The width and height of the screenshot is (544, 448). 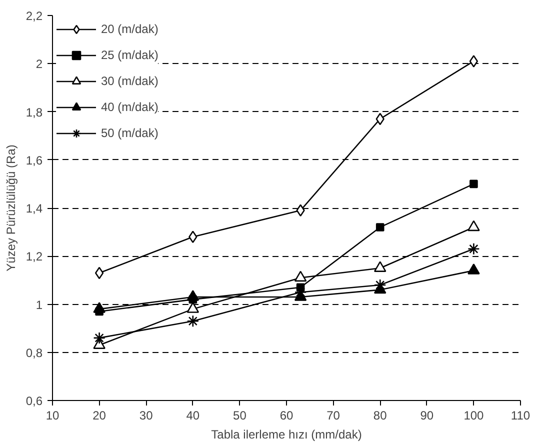 I want to click on x-tick-label: 90, so click(x=427, y=415).